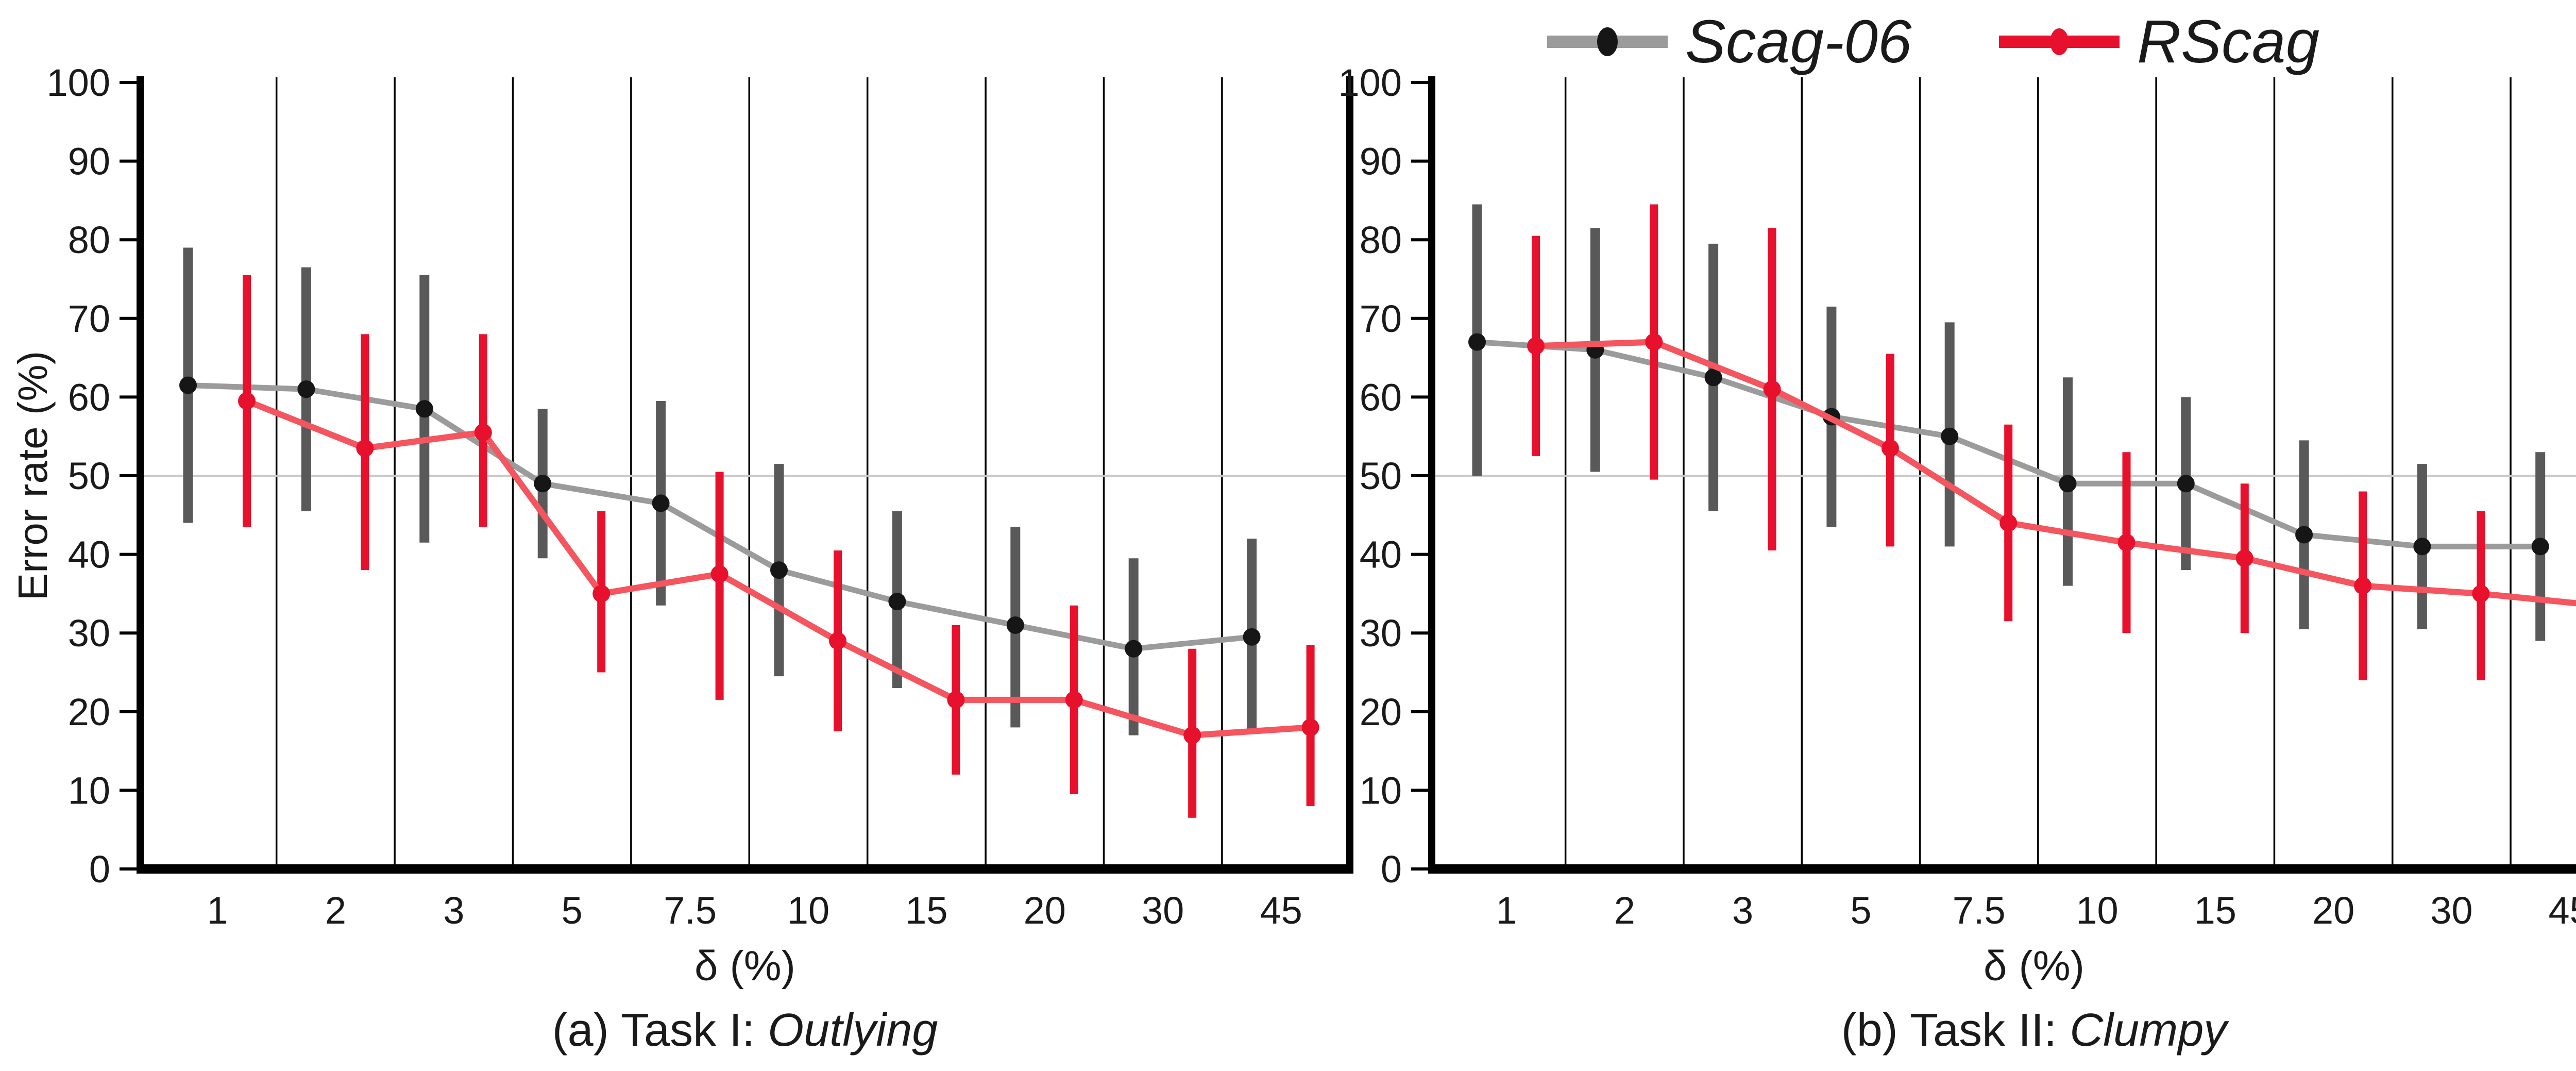 The width and height of the screenshot is (2576, 1071). Describe the element at coordinates (217, 911) in the screenshot. I see `panel-a-x-tick-label: 1` at that location.